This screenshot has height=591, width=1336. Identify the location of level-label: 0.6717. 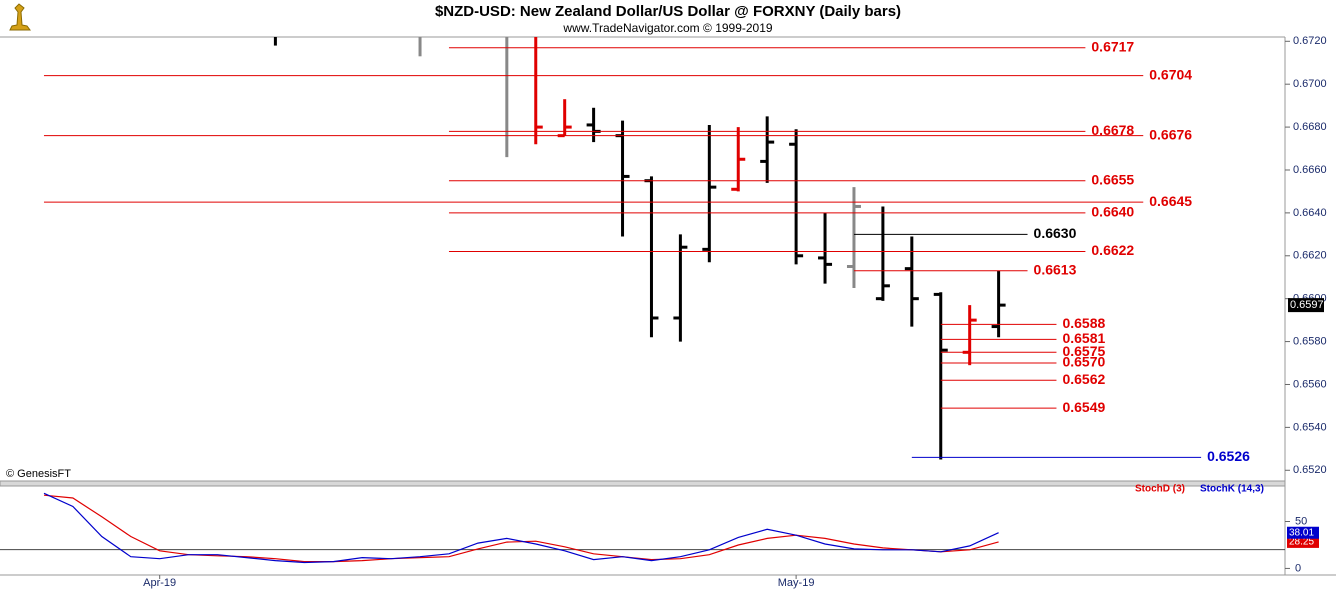
(1112, 46).